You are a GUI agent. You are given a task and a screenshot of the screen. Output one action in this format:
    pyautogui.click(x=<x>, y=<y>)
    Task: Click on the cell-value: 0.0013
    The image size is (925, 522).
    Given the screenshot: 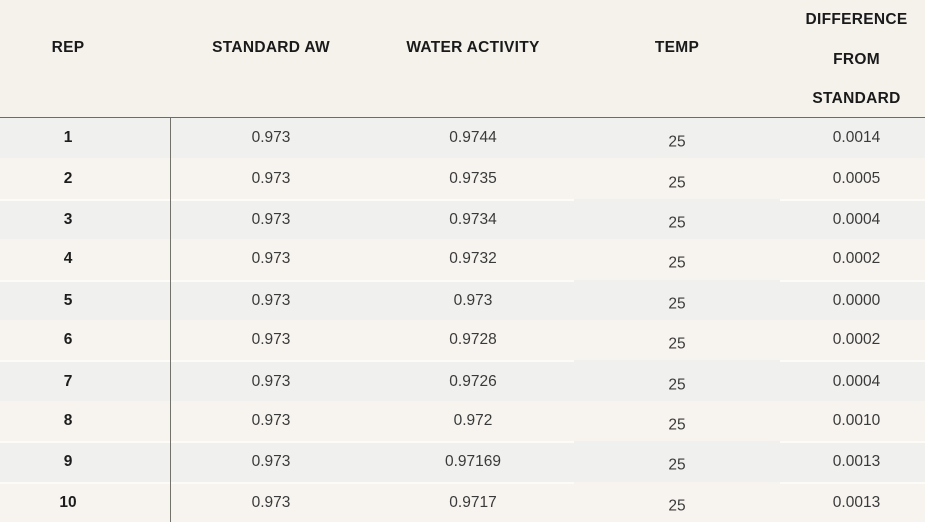 What is the action you would take?
    pyautogui.click(x=856, y=502)
    